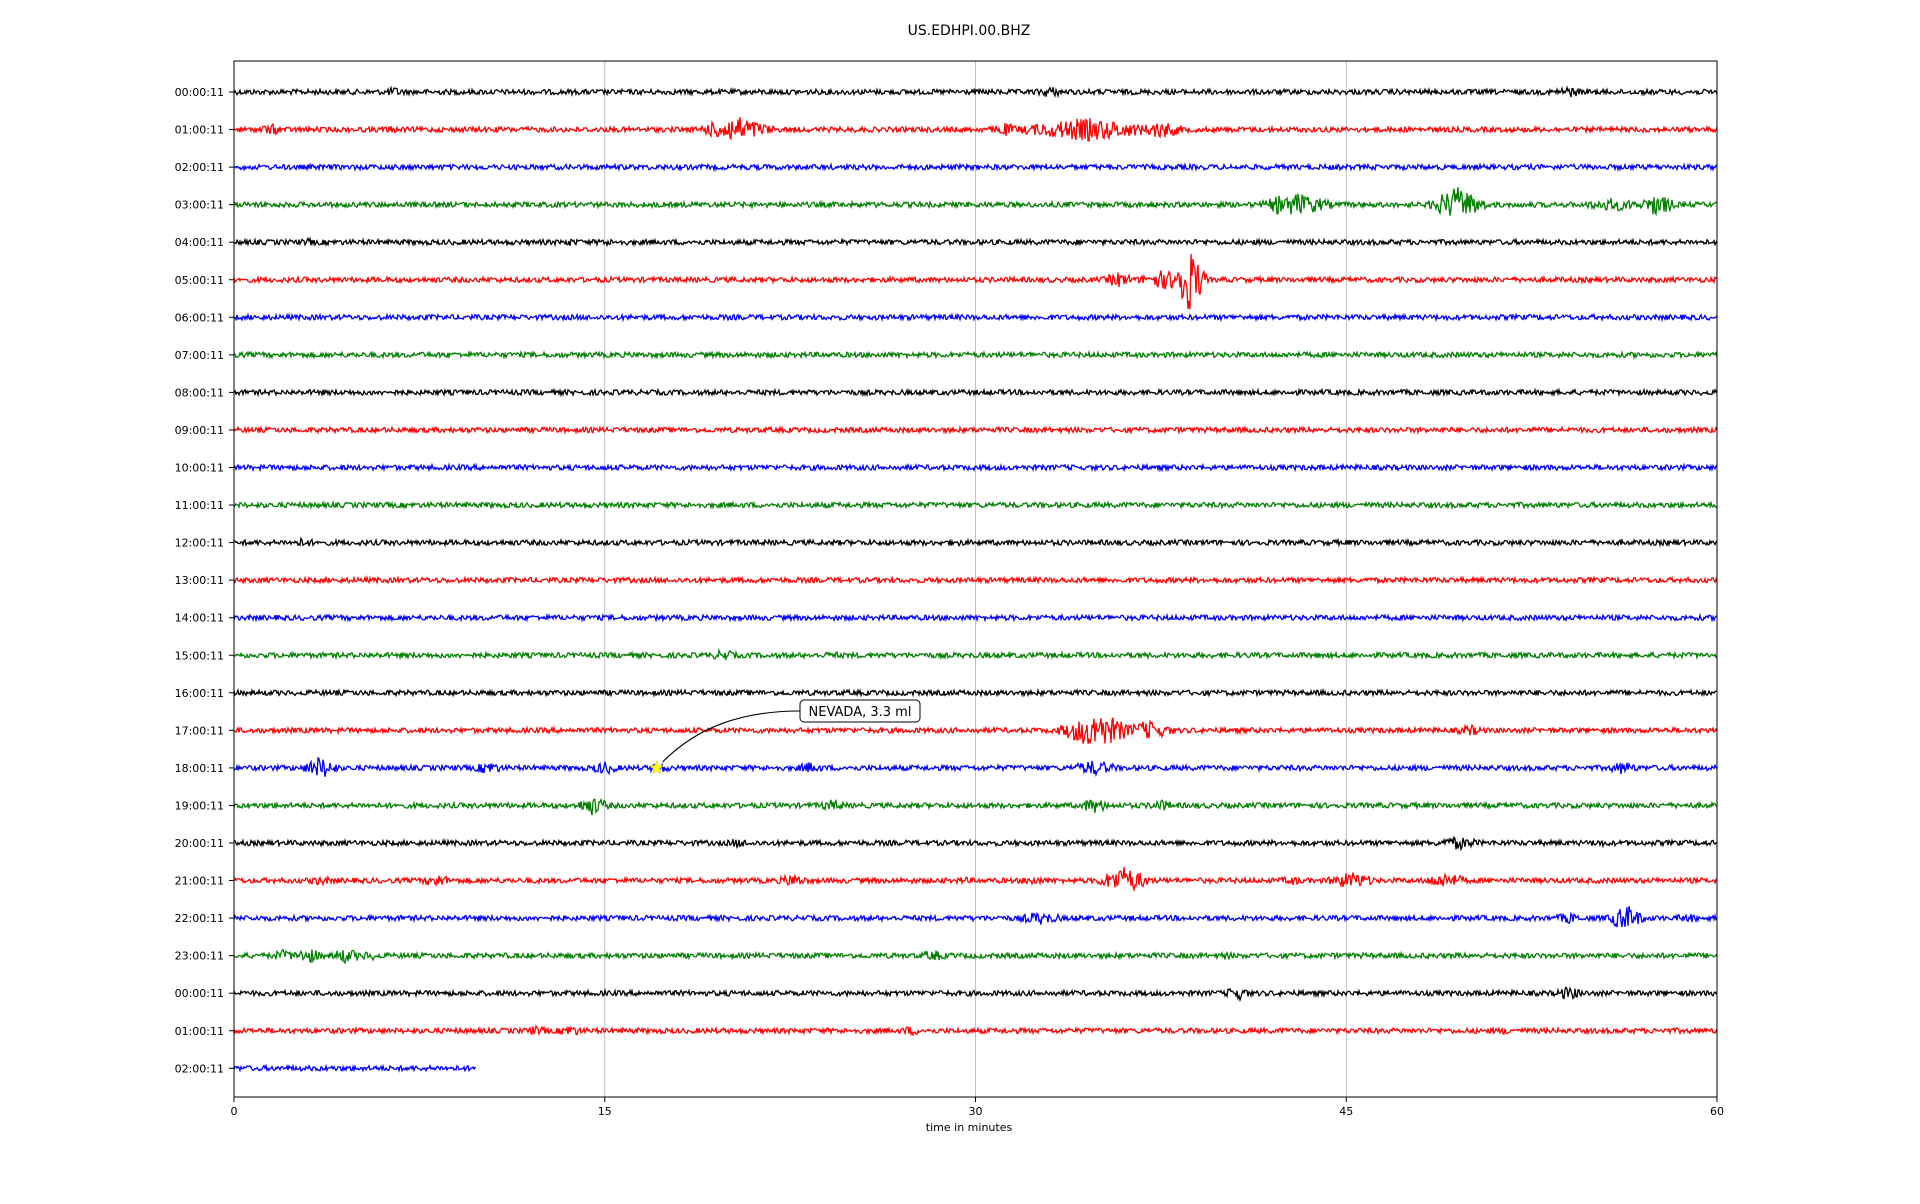 The width and height of the screenshot is (1920, 1204). What do you see at coordinates (199, 618) in the screenshot?
I see `y-tick-label: 14:00:11` at bounding box center [199, 618].